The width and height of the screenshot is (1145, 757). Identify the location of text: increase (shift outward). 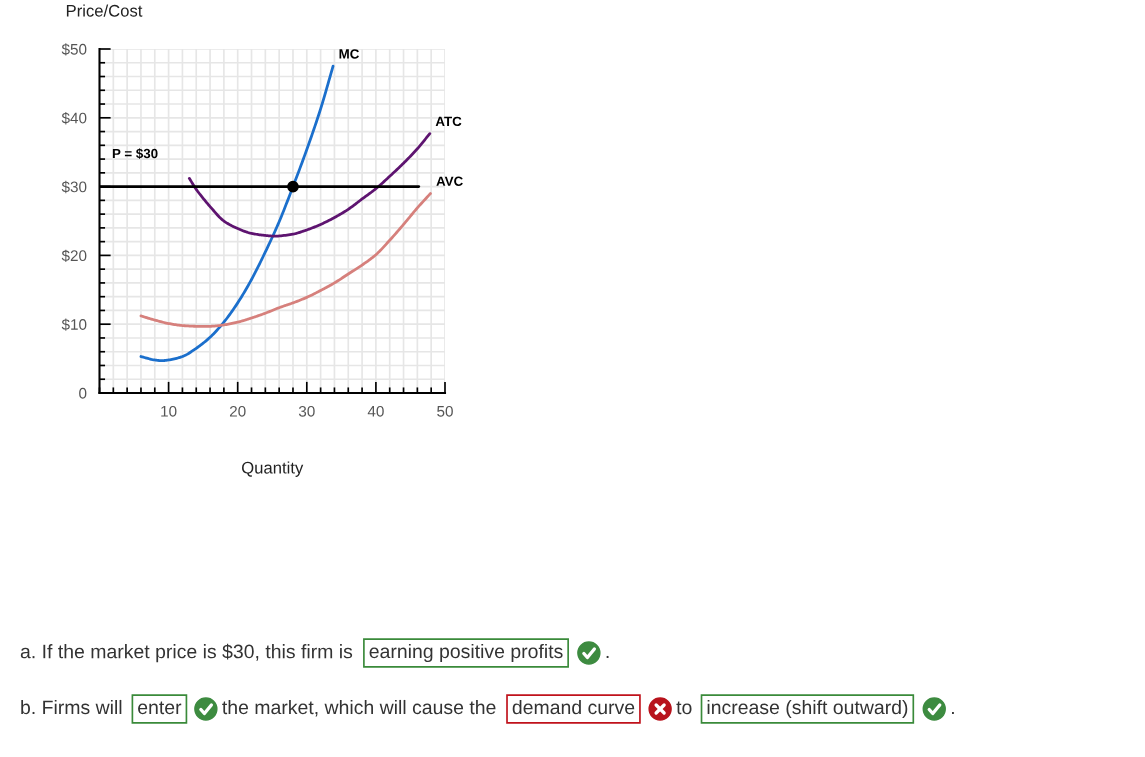
(807, 709).